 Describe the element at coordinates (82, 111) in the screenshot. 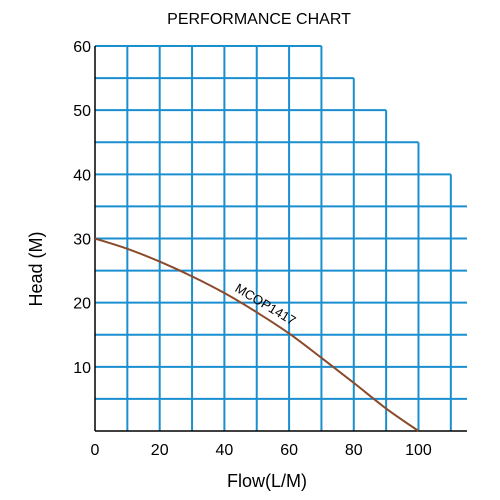

I see `y-tick-label: 50` at that location.